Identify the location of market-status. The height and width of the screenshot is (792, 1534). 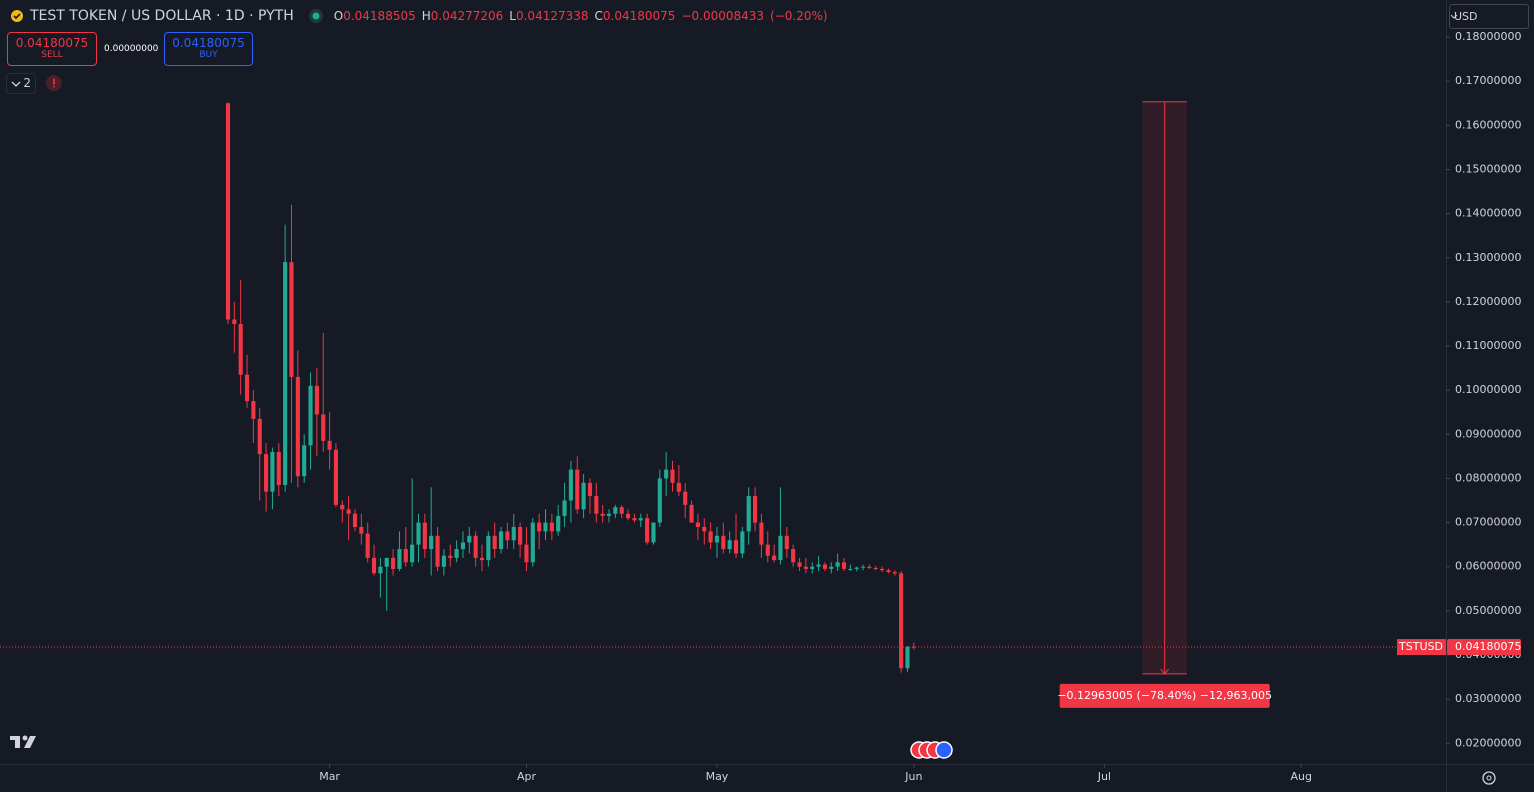
(316, 16).